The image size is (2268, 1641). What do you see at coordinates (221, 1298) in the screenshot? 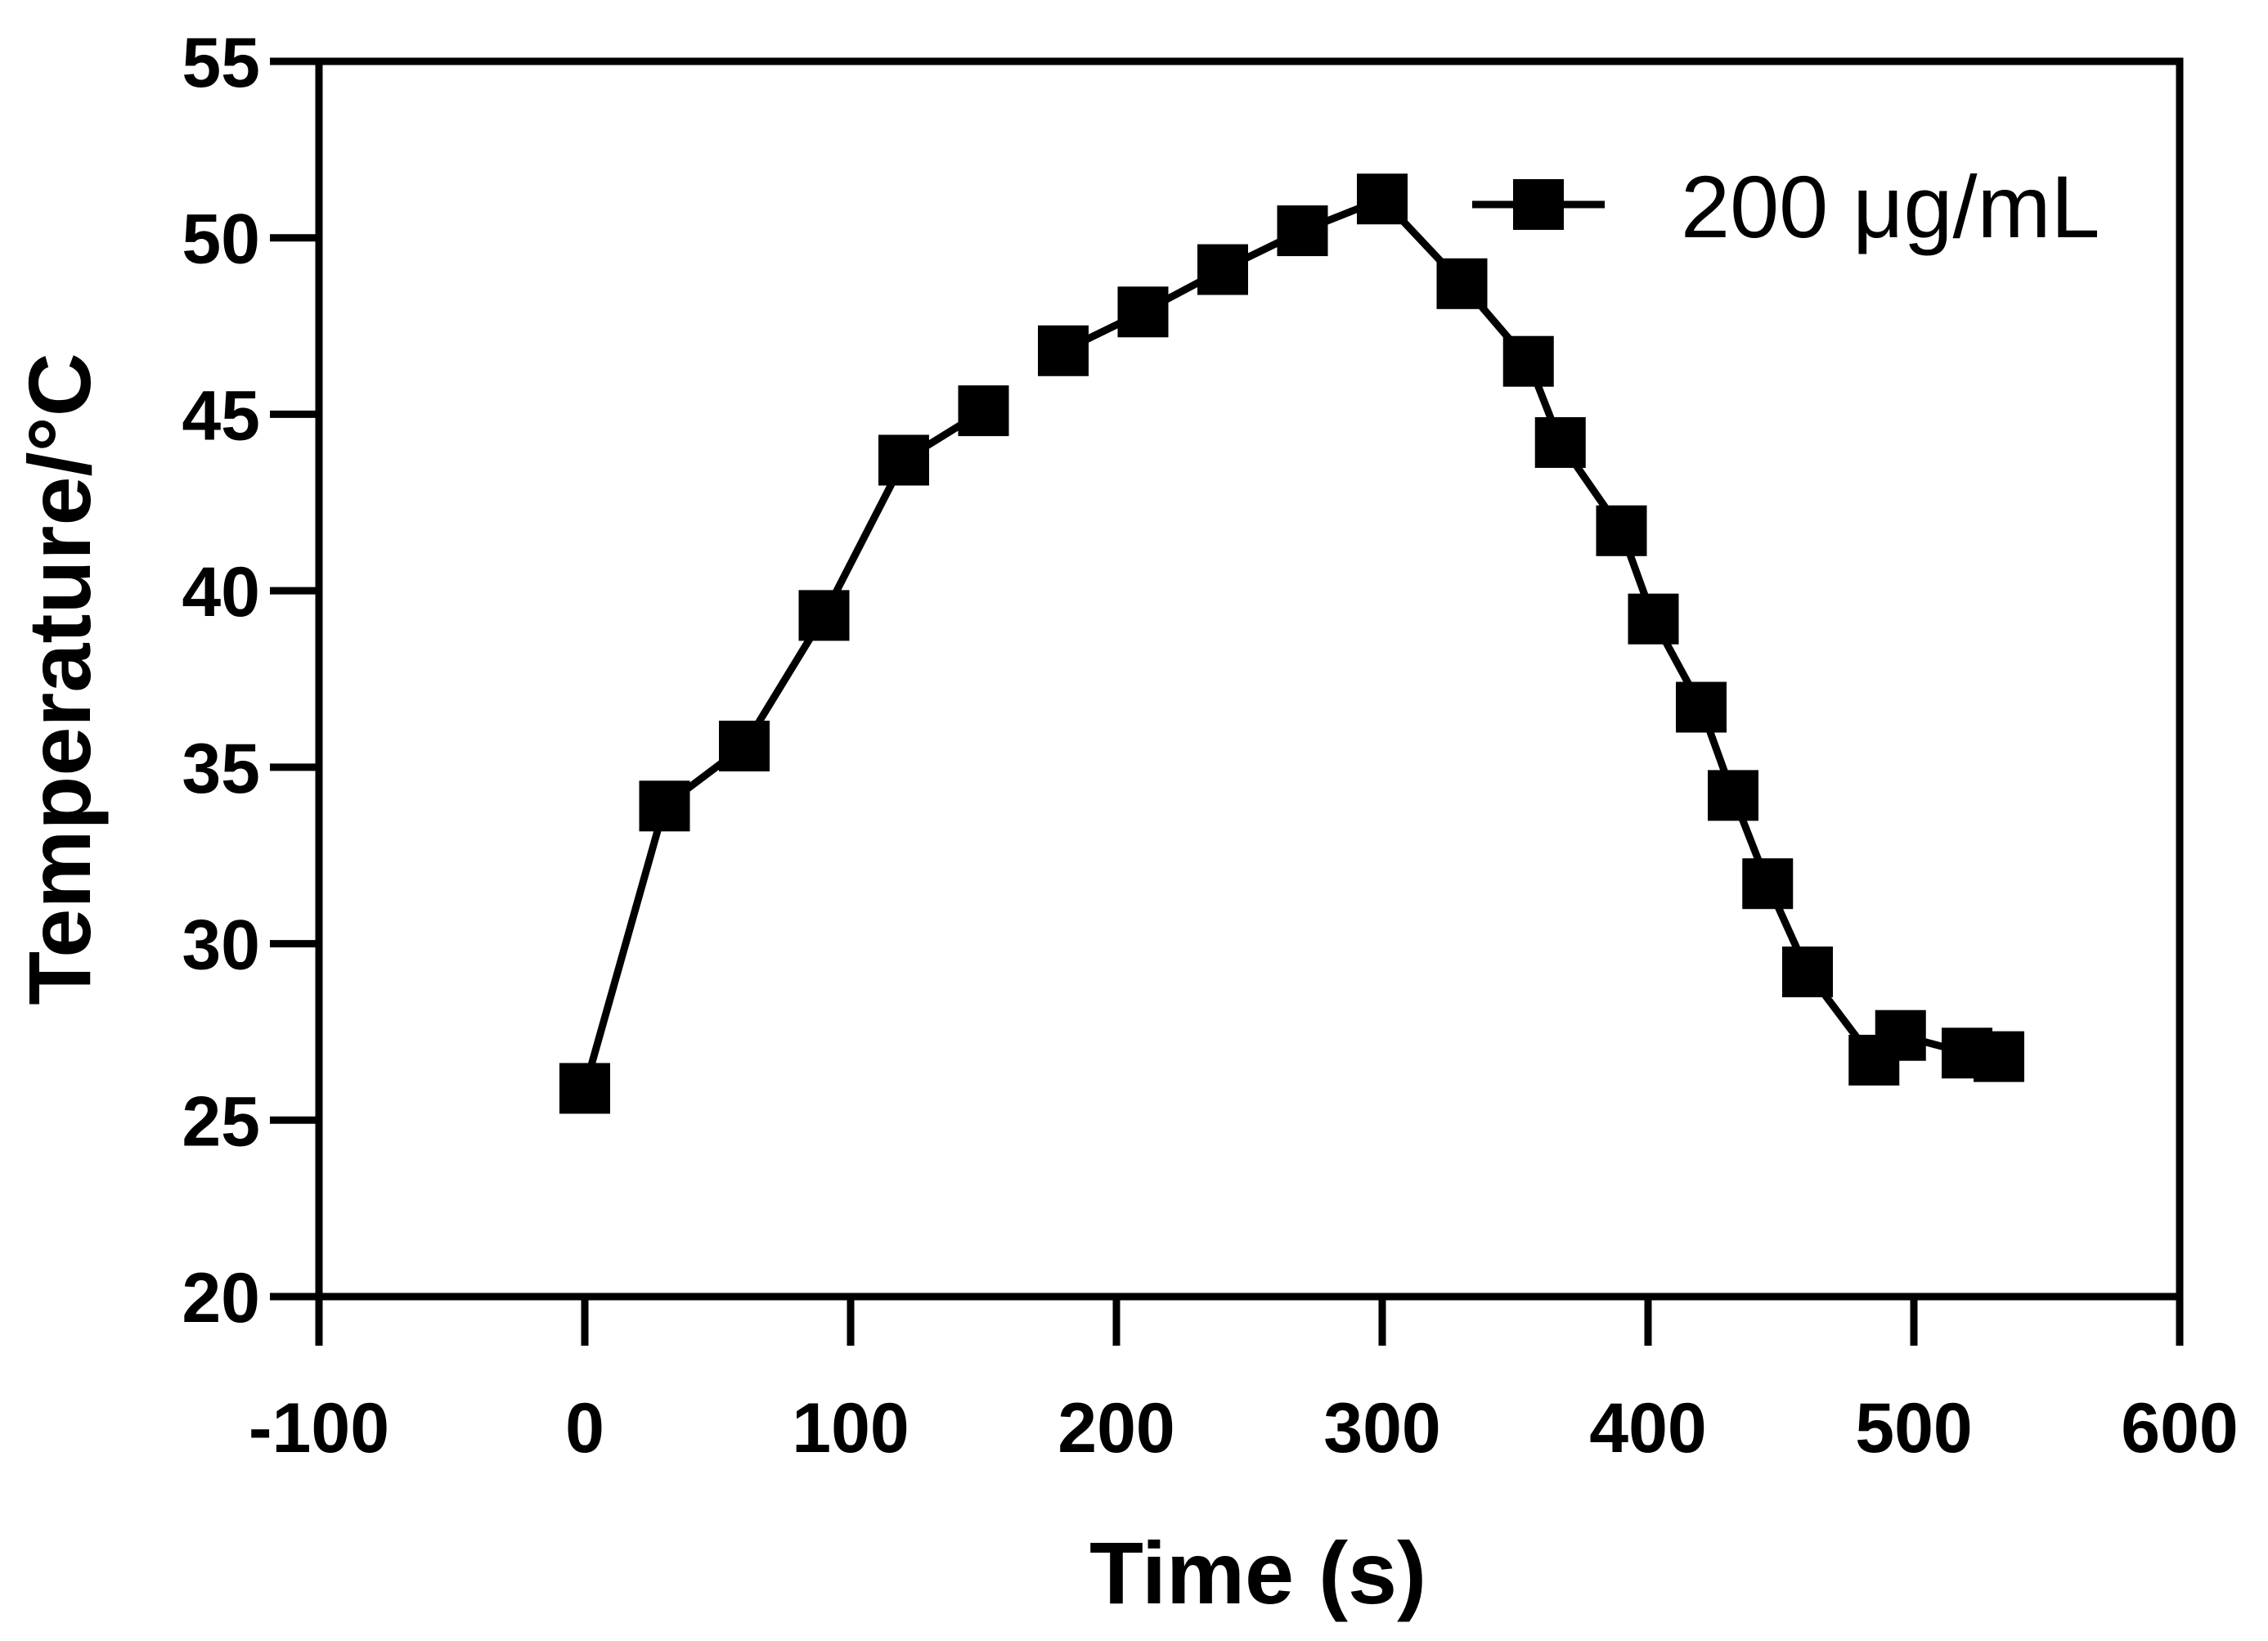
I see `y-tick-label: 20` at bounding box center [221, 1298].